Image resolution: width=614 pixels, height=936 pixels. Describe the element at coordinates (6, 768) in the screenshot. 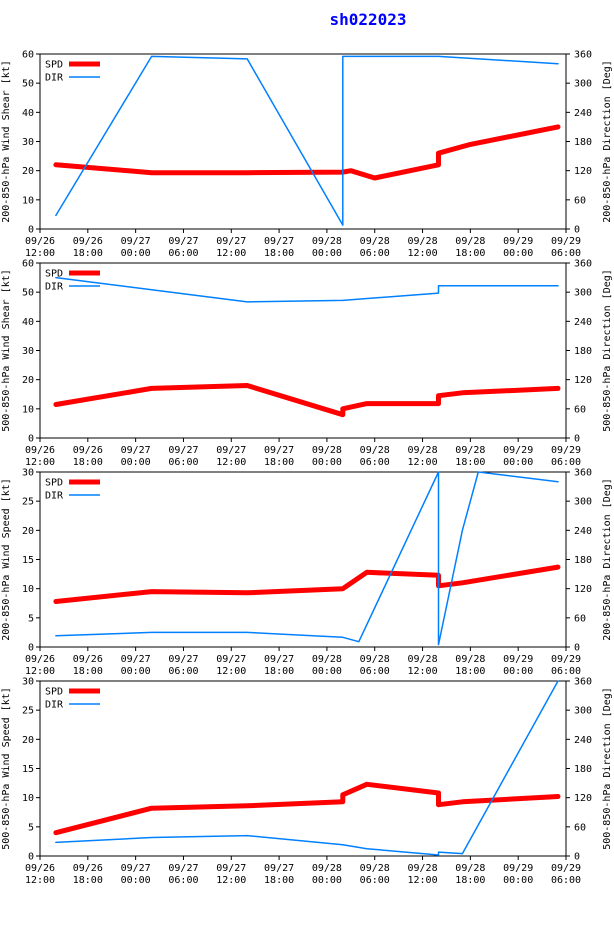

I see `y-left-axis-label: 500-850-hPa Wind Speed [kt]` at that location.